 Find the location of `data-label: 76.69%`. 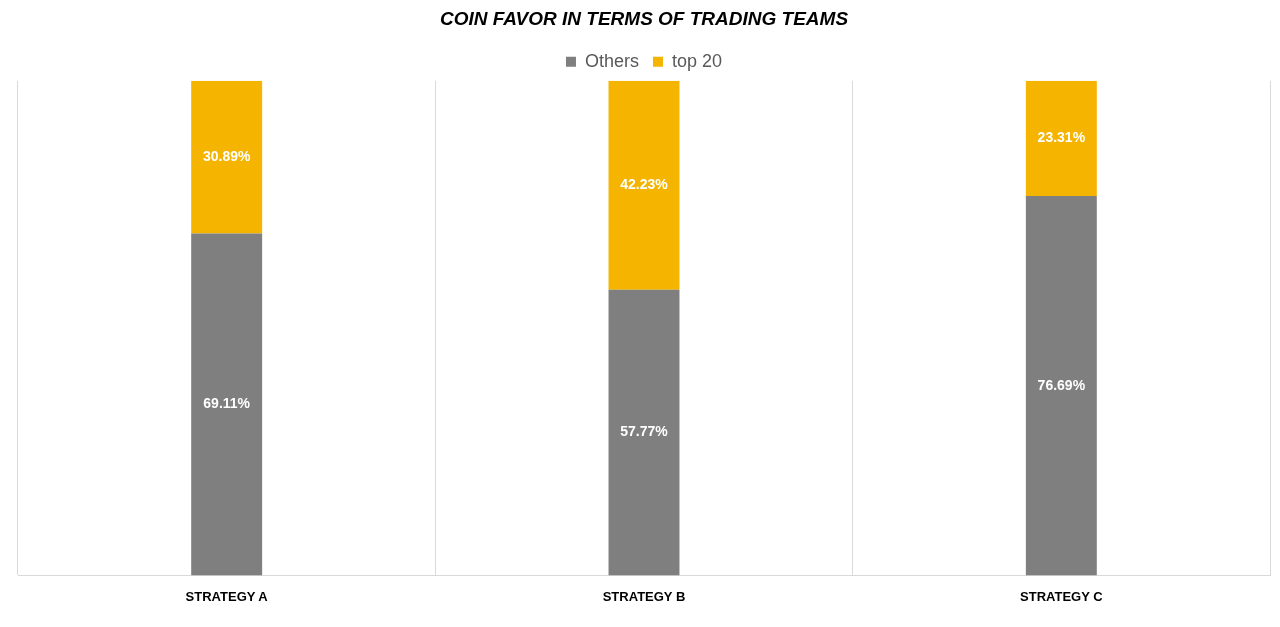

data-label: 76.69% is located at coordinates (1061, 384).